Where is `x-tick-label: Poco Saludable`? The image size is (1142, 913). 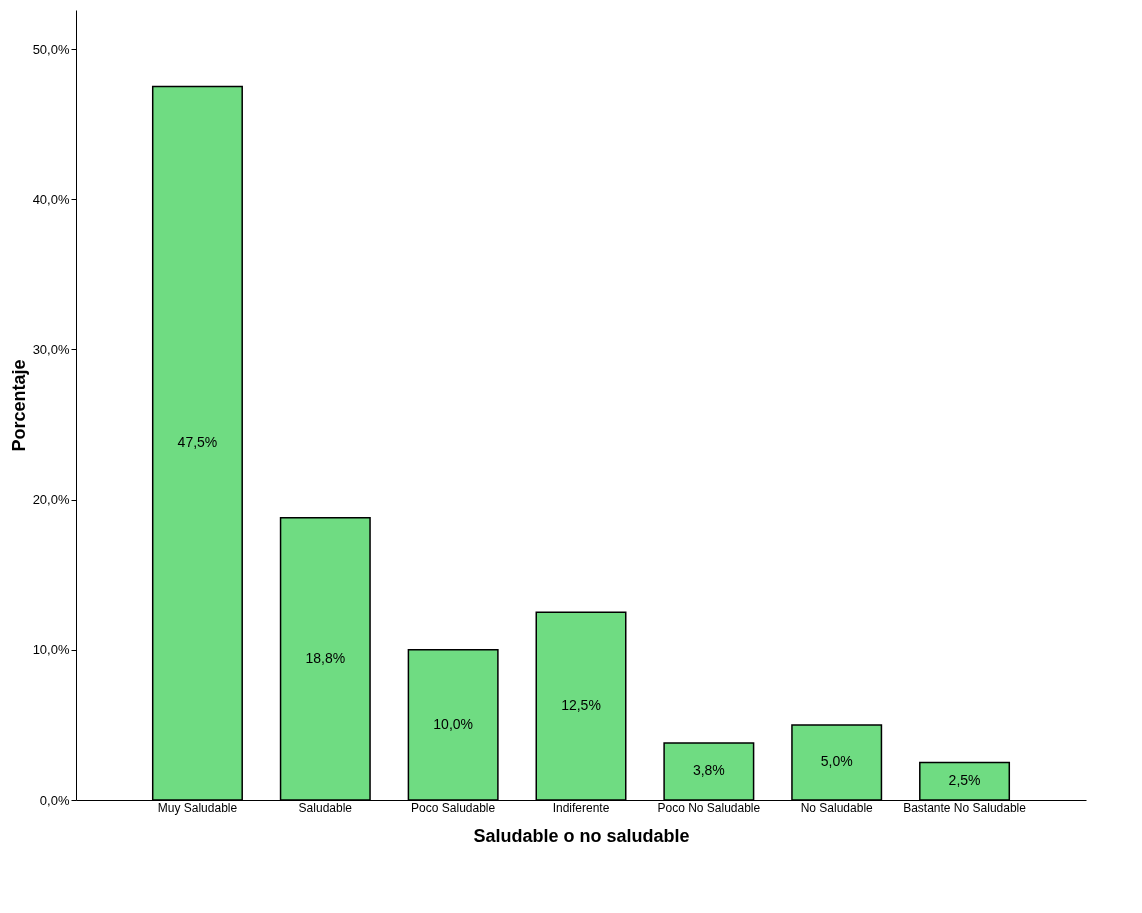
x-tick-label: Poco Saludable is located at coordinates (453, 807).